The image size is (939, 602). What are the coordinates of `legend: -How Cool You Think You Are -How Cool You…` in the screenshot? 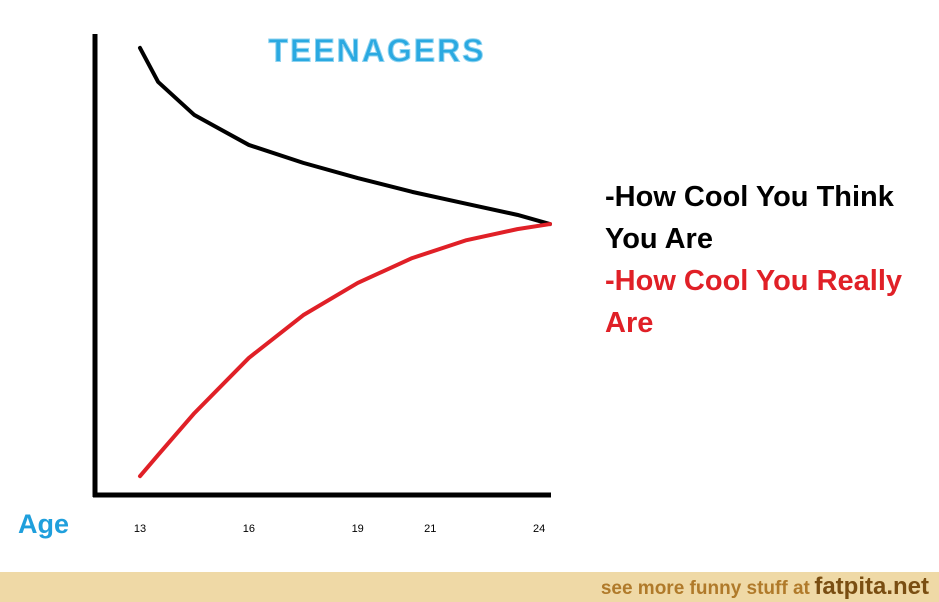 It's located at (770, 260).